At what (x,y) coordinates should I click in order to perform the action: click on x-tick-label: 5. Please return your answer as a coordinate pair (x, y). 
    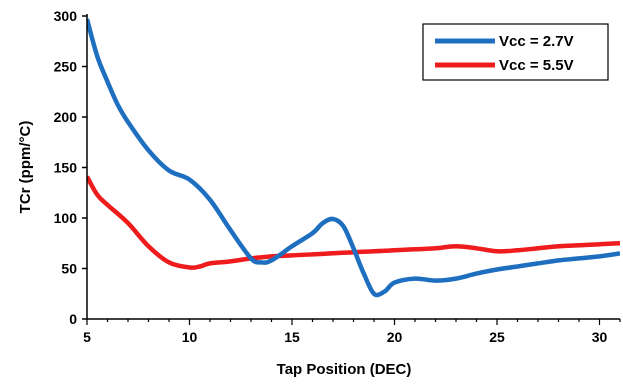
    Looking at the image, I should click on (87, 337).